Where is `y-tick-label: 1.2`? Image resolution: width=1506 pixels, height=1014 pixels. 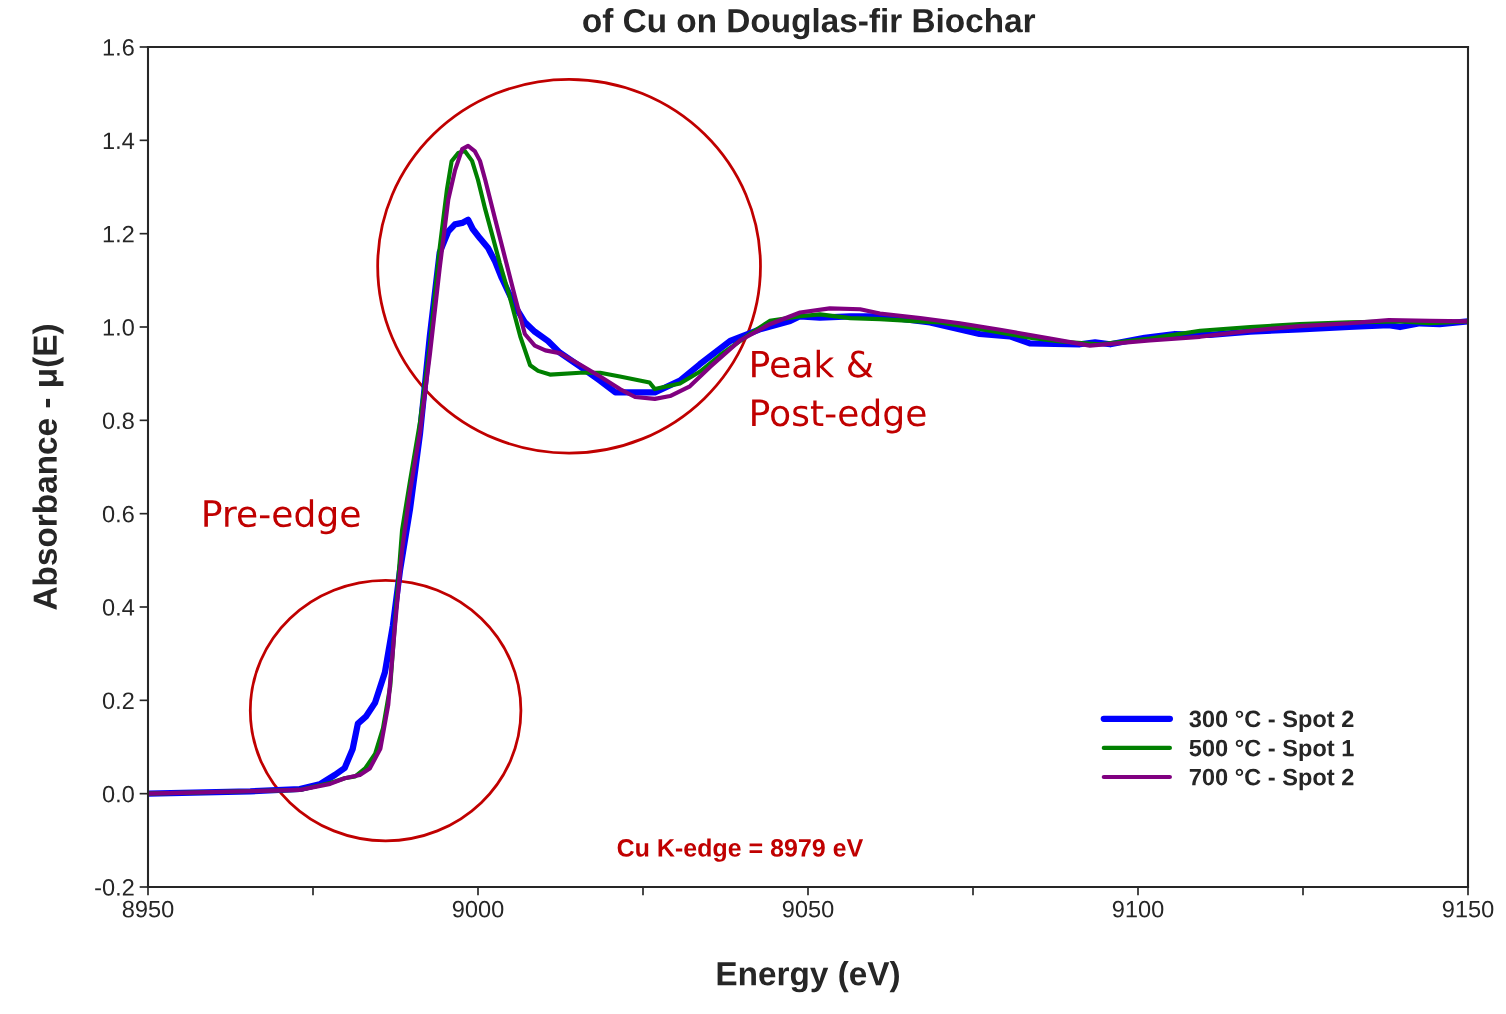 y-tick-label: 1.2 is located at coordinates (118, 234).